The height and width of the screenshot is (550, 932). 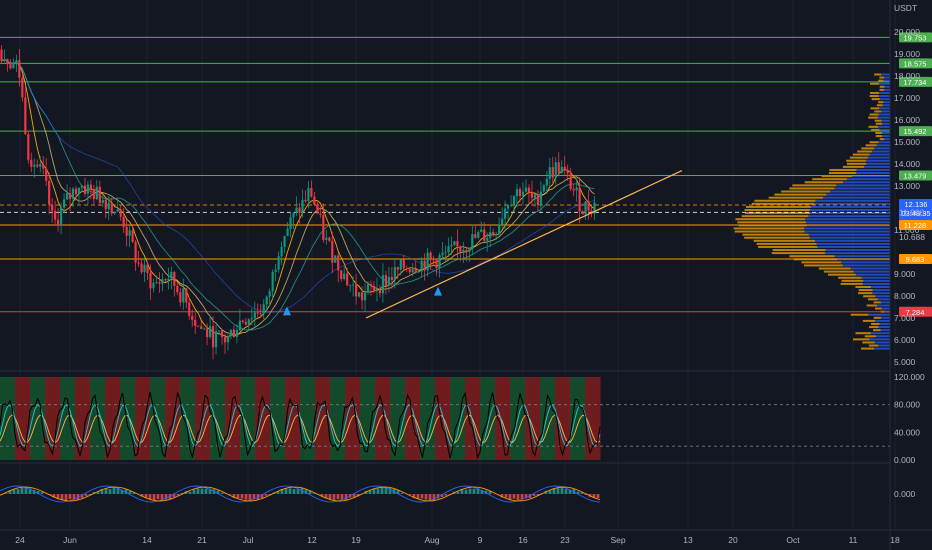 What do you see at coordinates (907, 32) in the screenshot?
I see `price-tick: 20.000` at bounding box center [907, 32].